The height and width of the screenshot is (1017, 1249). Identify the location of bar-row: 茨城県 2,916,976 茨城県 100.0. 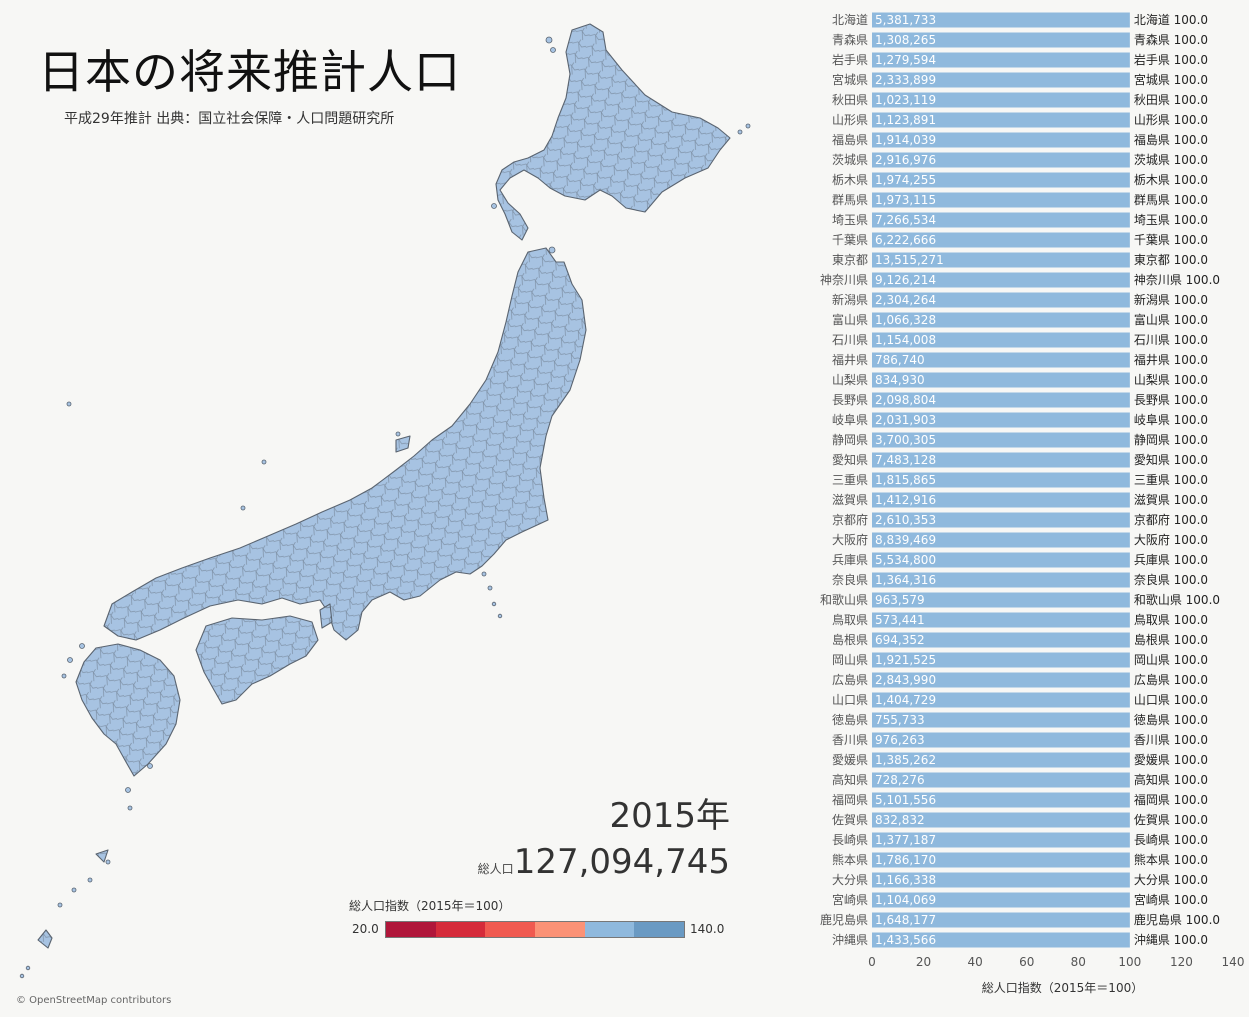
(1020, 160).